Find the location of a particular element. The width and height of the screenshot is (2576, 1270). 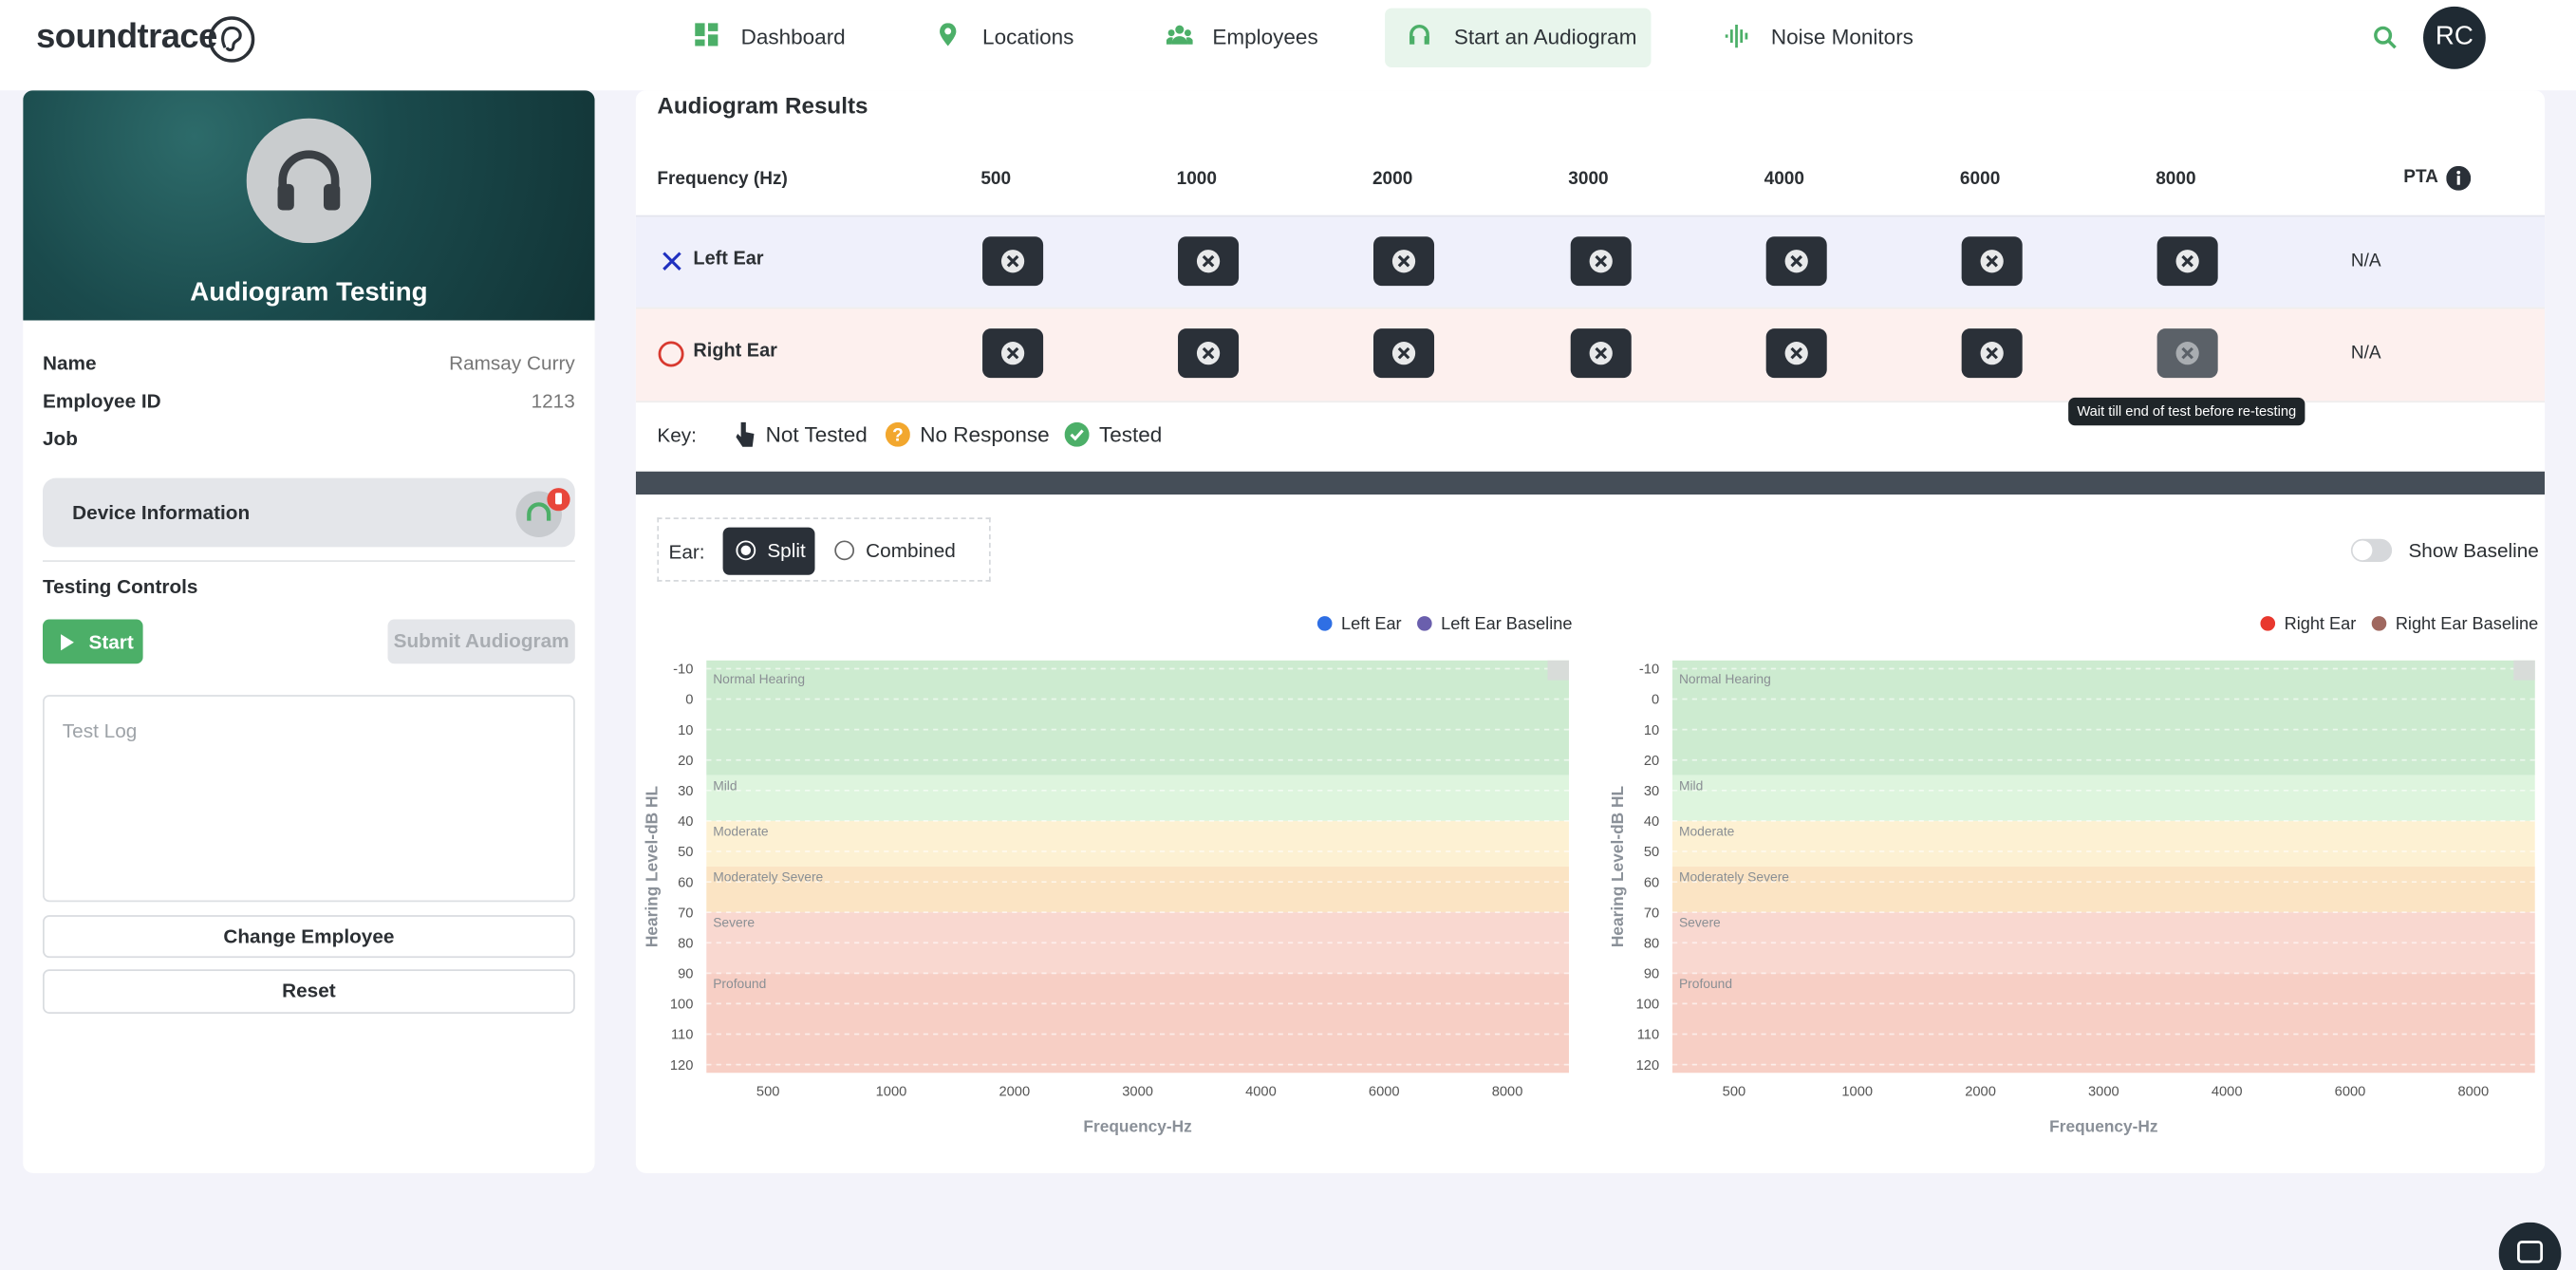

frequency-header: 500 is located at coordinates (996, 180).